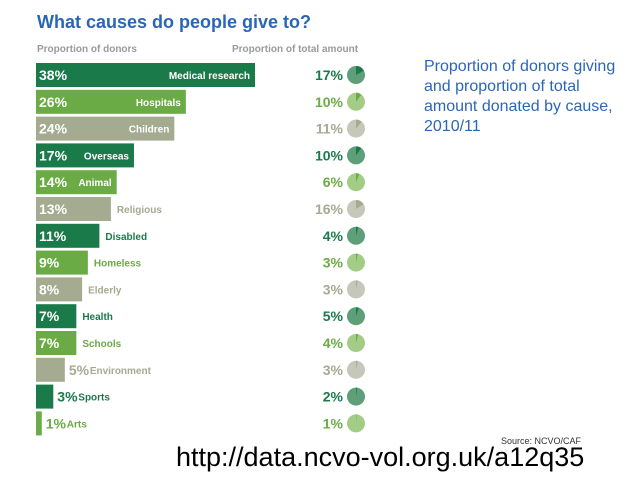 The image size is (638, 479). I want to click on donor-value-label: 3%, so click(67, 397).